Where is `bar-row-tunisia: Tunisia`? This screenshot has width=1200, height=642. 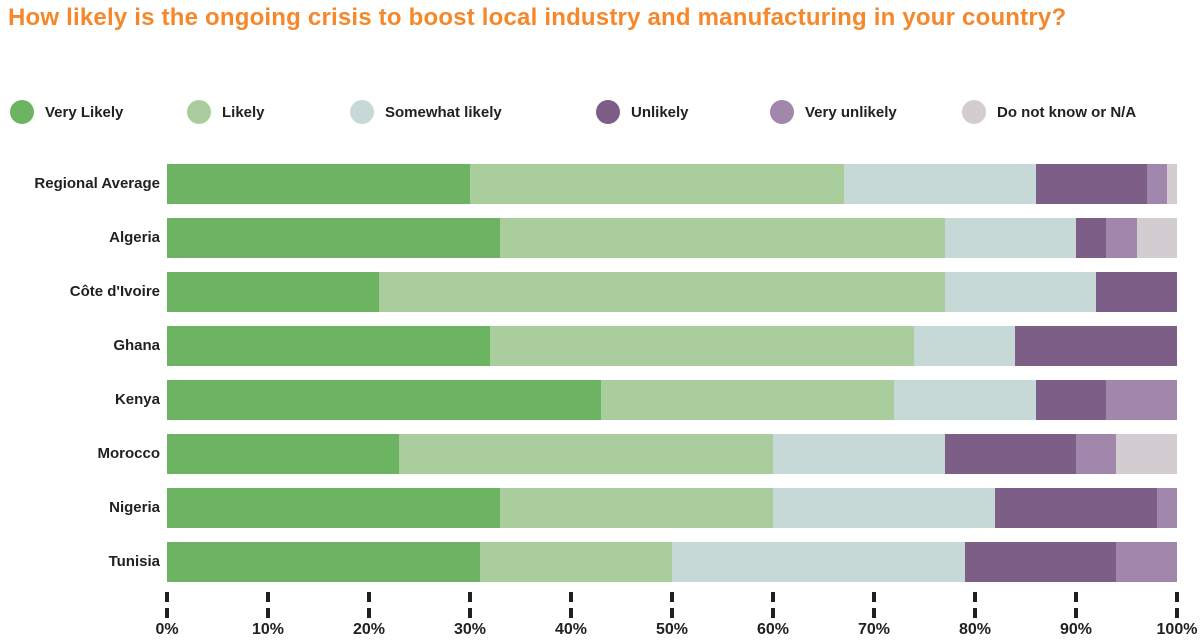
bar-row-tunisia: Tunisia is located at coordinates (600, 562).